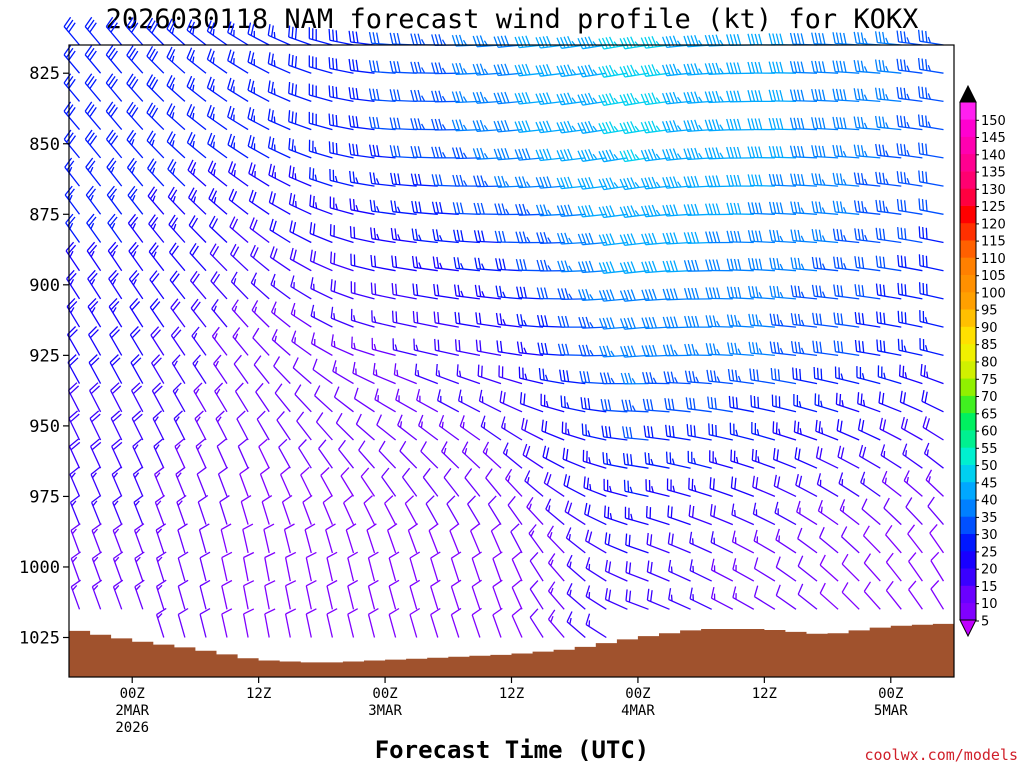 The width and height of the screenshot is (1024, 768). What do you see at coordinates (44, 356) in the screenshot?
I see `y-tick-label: 925` at bounding box center [44, 356].